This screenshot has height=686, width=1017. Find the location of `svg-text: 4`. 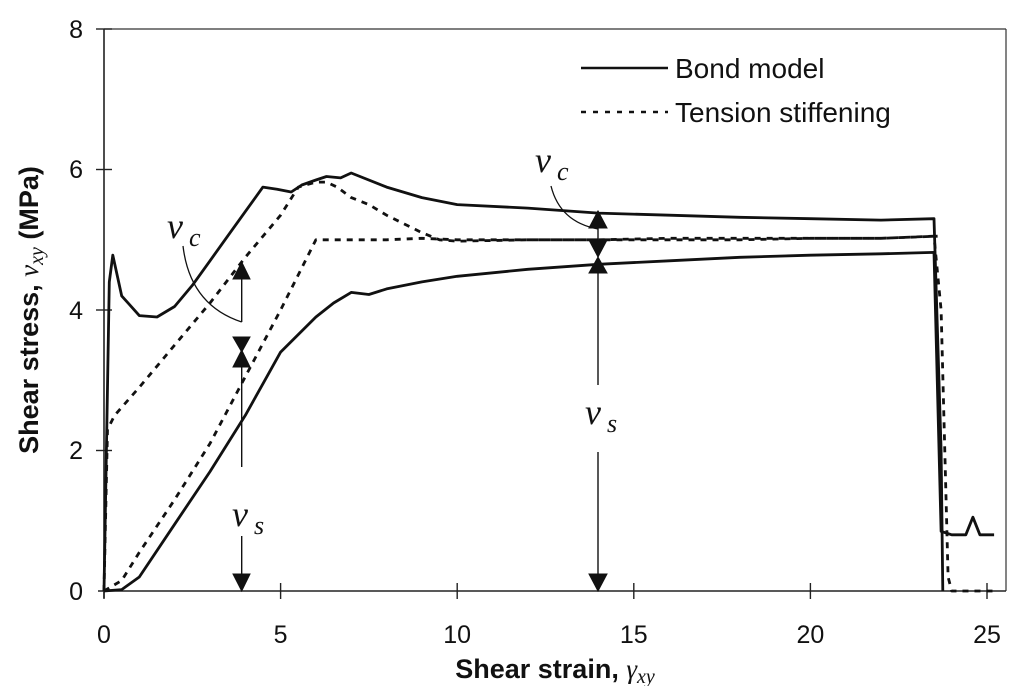

svg-text: 4 is located at coordinates (76, 311).